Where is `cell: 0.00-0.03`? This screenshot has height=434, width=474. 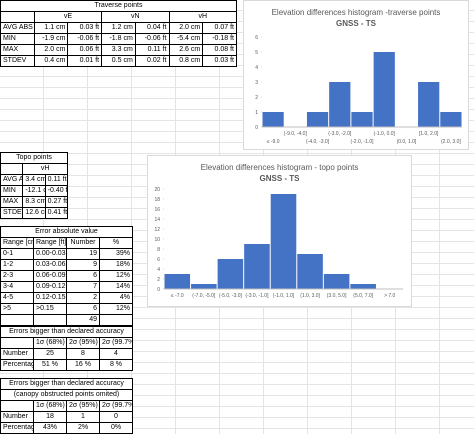
cell: 0.00-0.03 is located at coordinates (50, 254).